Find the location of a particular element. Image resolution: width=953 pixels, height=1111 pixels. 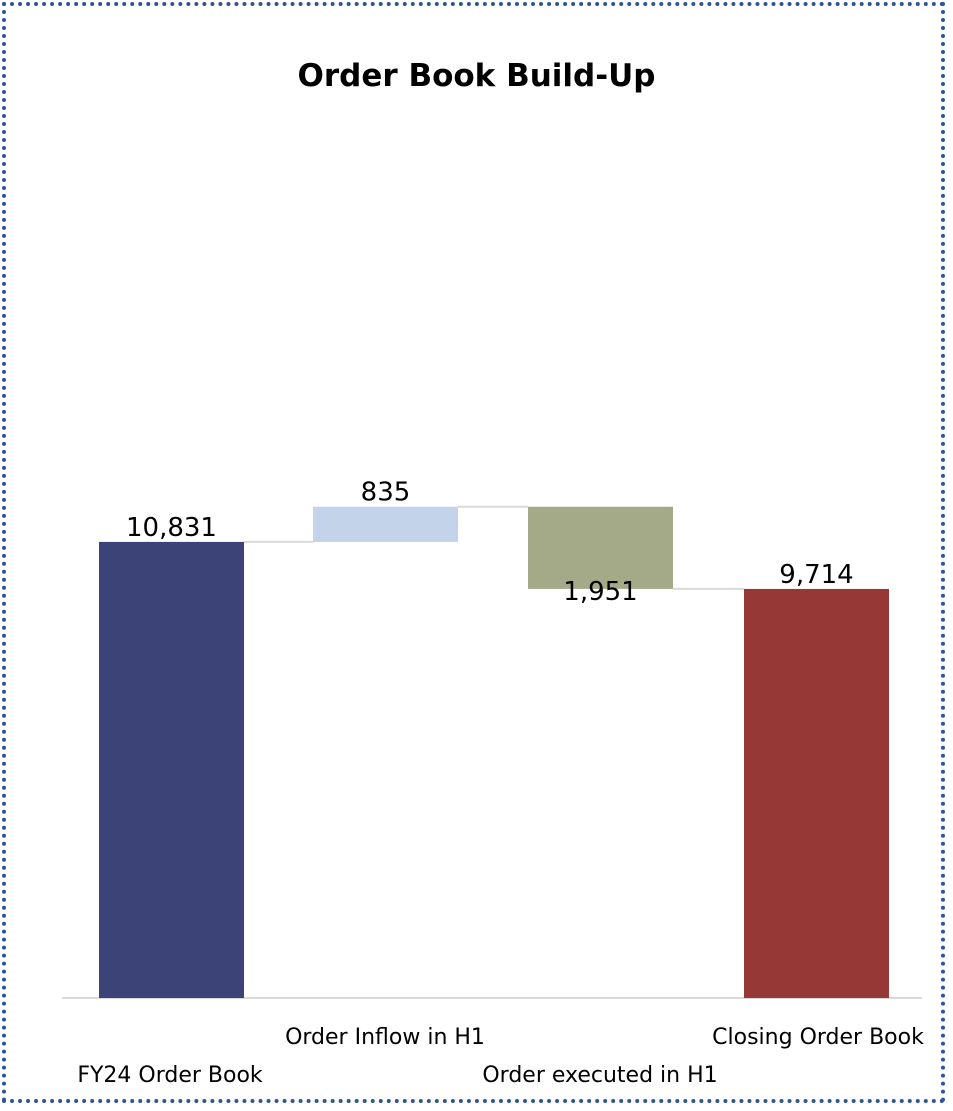

data-label: 1,951 is located at coordinates (600, 592).